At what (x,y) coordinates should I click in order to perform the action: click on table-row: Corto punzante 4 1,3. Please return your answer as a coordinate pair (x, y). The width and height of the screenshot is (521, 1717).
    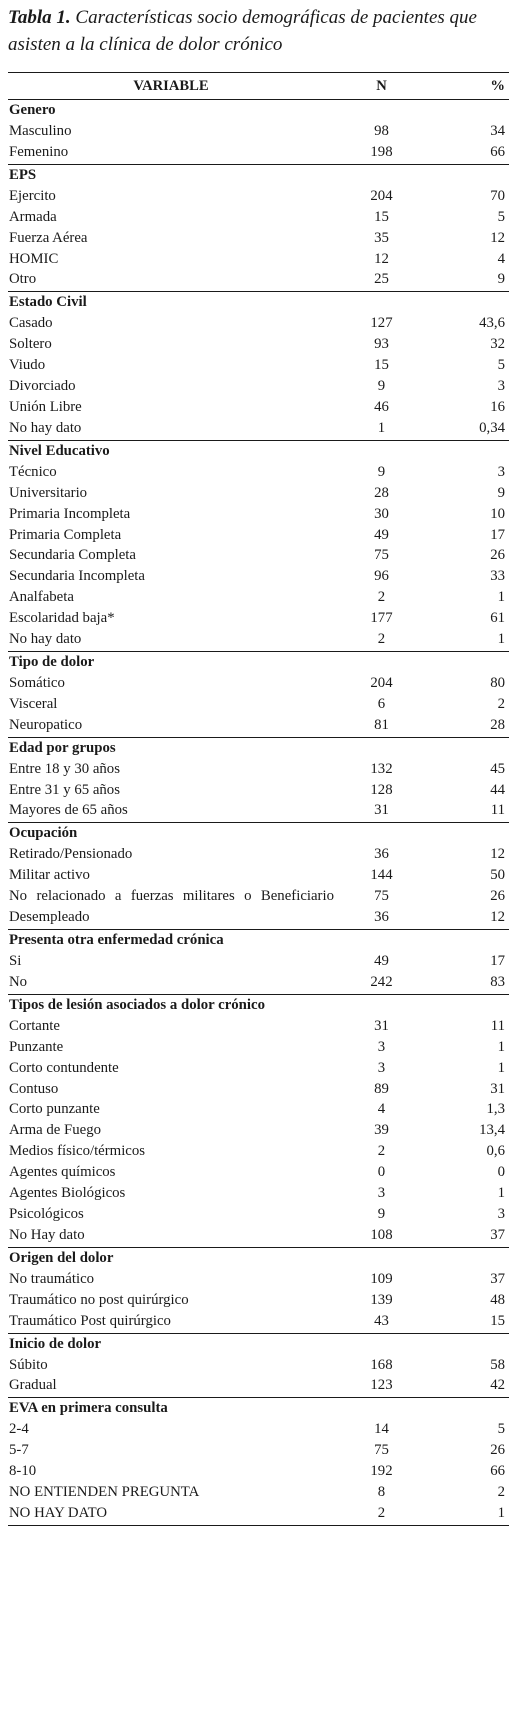
    Looking at the image, I should click on (258, 1109).